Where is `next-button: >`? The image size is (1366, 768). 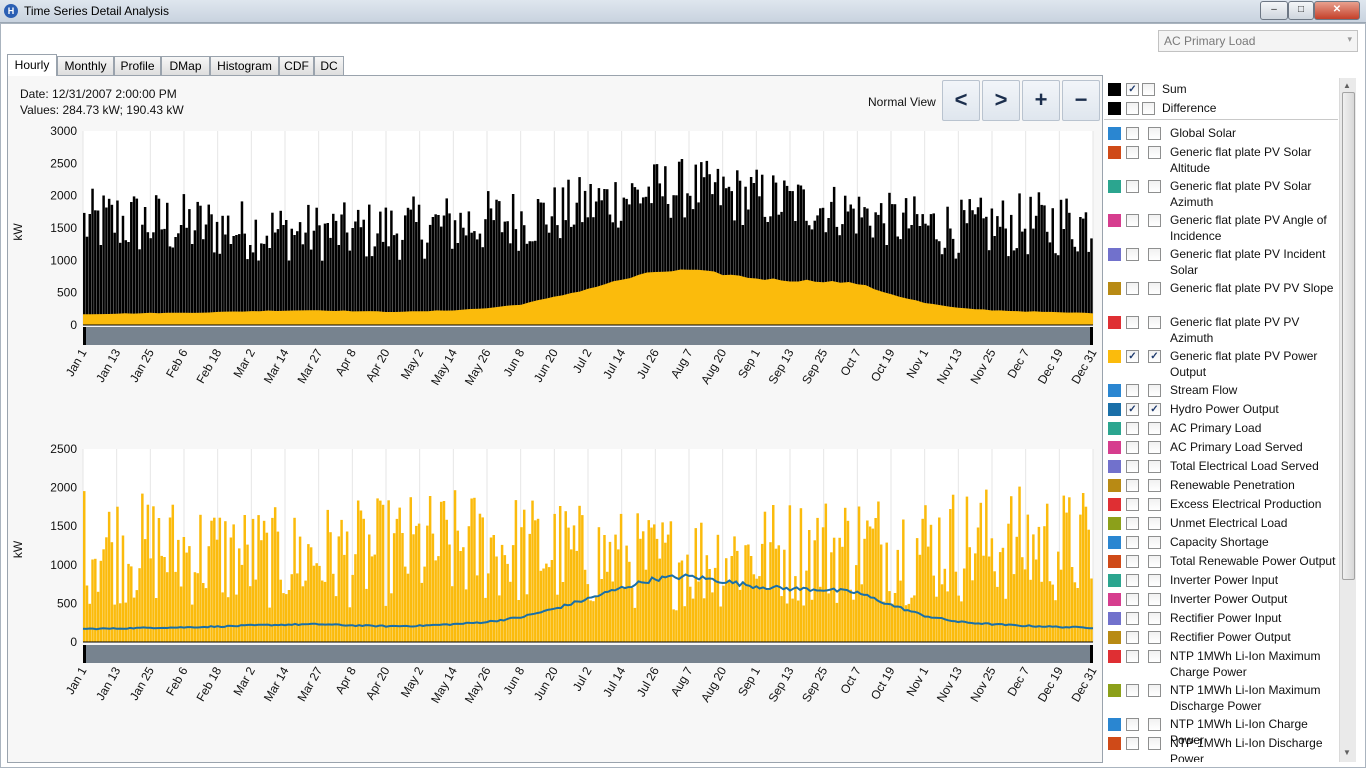 next-button: > is located at coordinates (1001, 100).